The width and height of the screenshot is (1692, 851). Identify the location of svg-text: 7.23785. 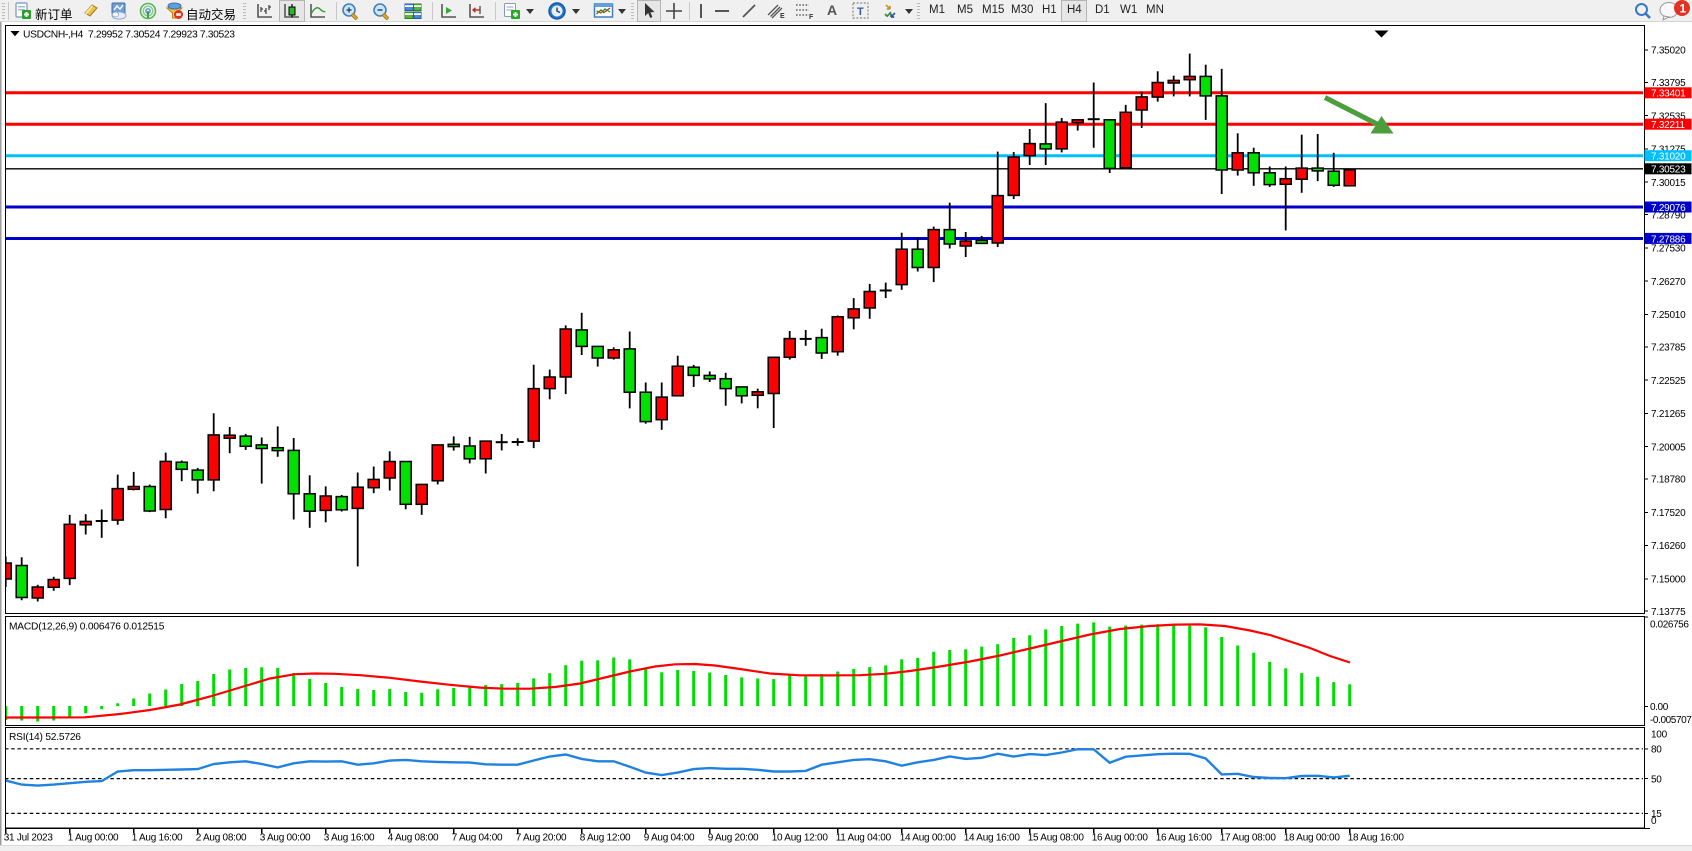
(1668, 348).